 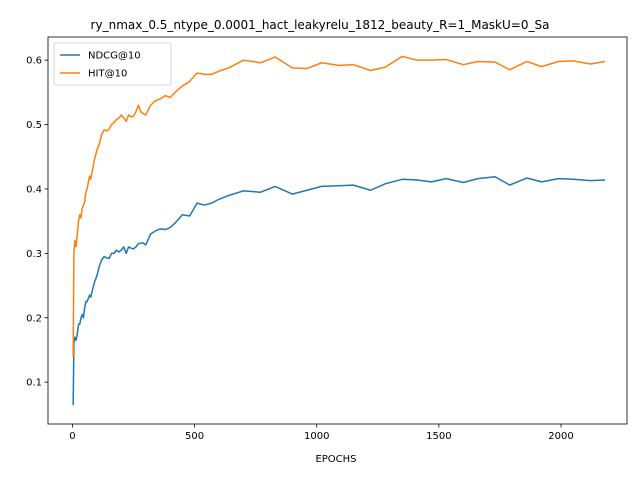 What do you see at coordinates (194, 436) in the screenshot?
I see `x-tick-label: 500` at bounding box center [194, 436].